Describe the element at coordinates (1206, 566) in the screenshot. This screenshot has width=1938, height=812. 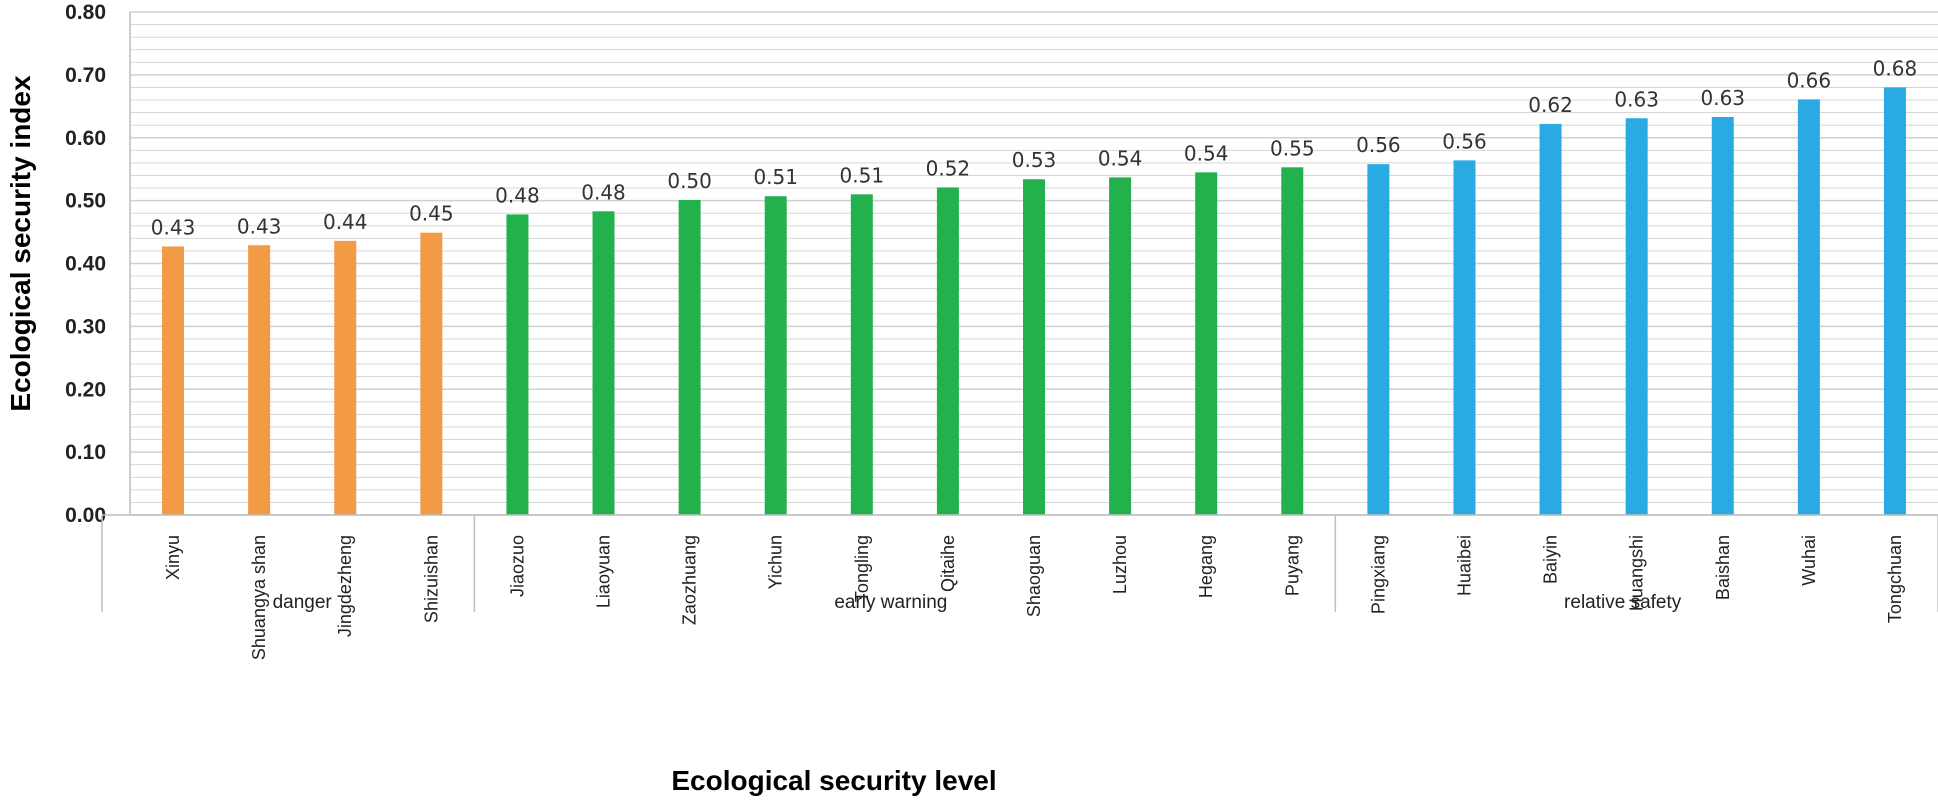
I see `category-label: Hegang` at that location.